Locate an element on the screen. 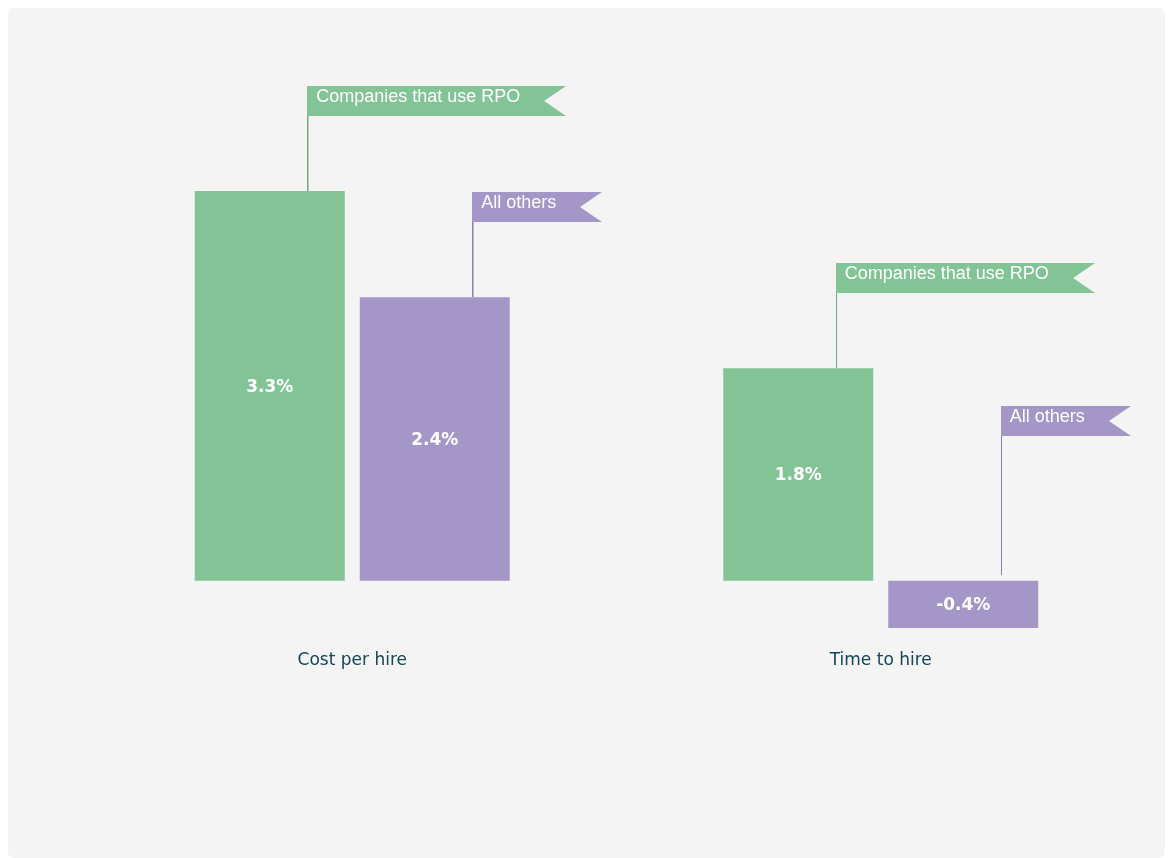 The width and height of the screenshot is (1173, 858). x-tick-label: Cost per hire is located at coordinates (352, 658).